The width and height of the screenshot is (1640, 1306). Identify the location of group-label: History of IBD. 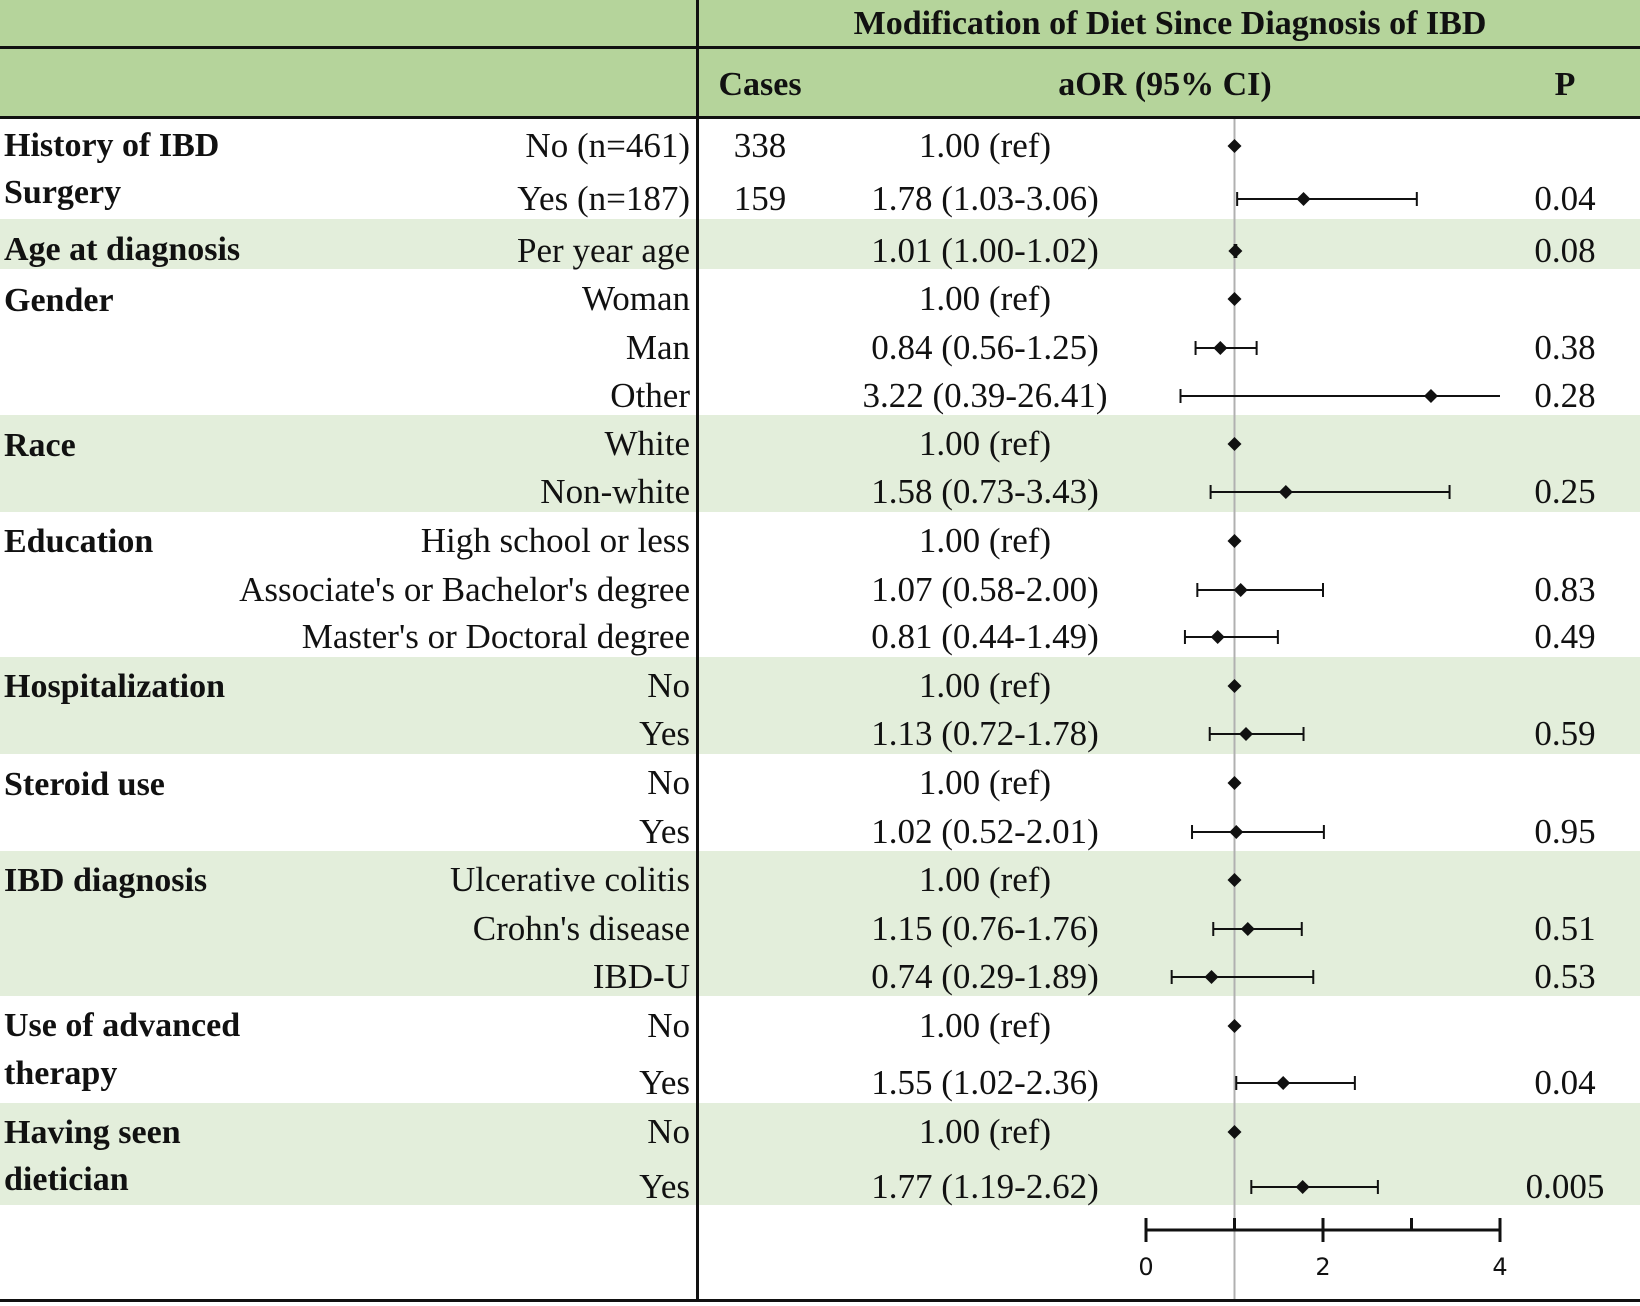
(112, 145).